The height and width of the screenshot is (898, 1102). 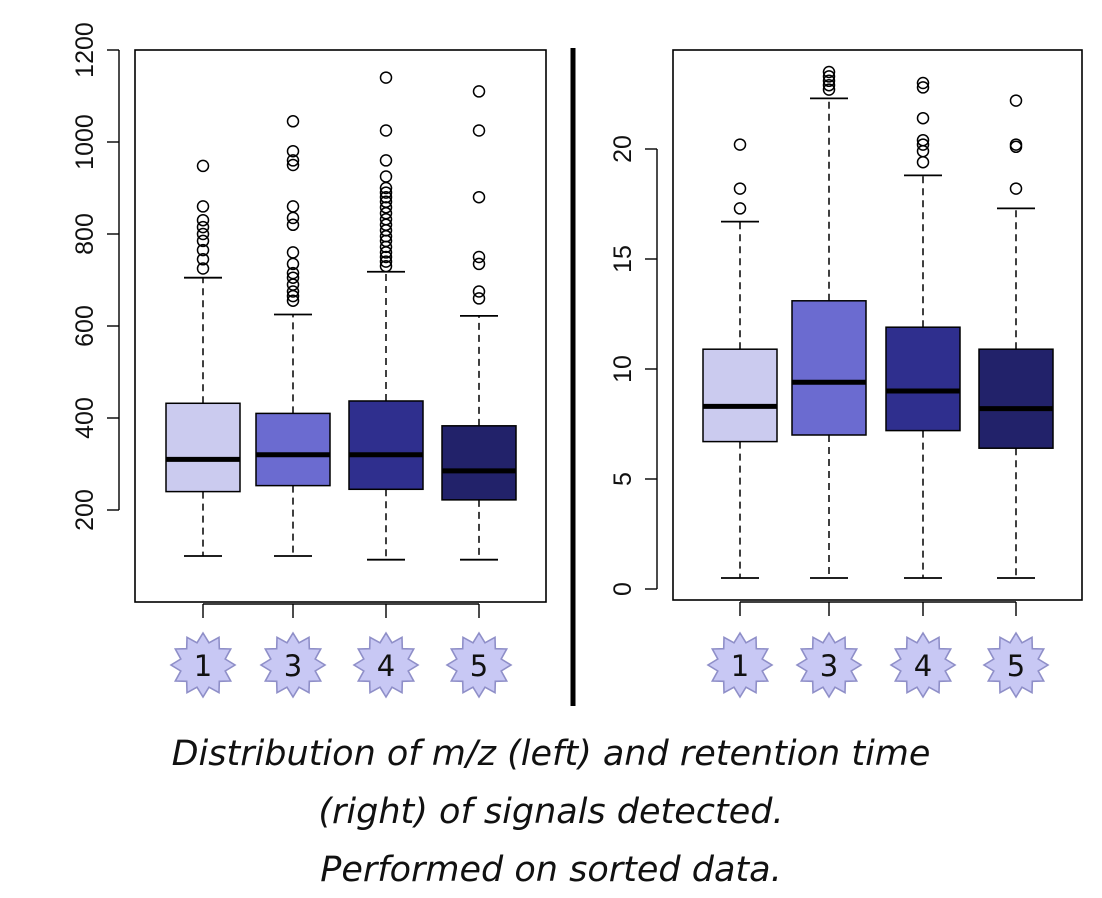 What do you see at coordinates (623, 589) in the screenshot?
I see `rt-y-tick-label: 0` at bounding box center [623, 589].